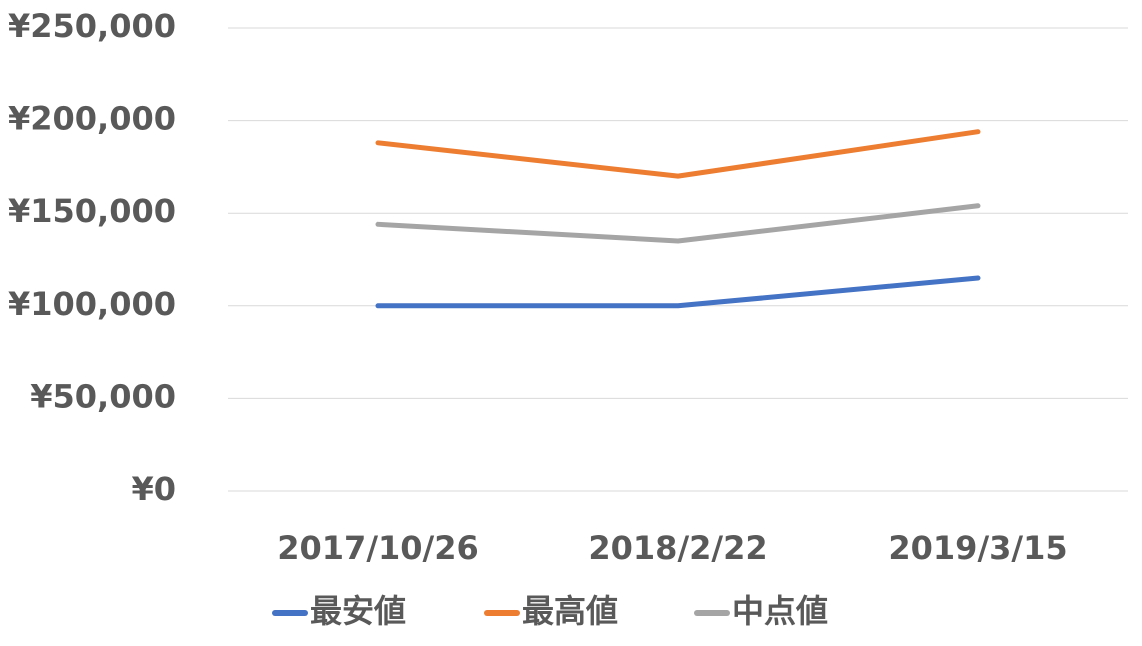 Image resolution: width=1142 pixels, height=646 pixels. I want to click on y-tick-label: ¥0, so click(153, 489).